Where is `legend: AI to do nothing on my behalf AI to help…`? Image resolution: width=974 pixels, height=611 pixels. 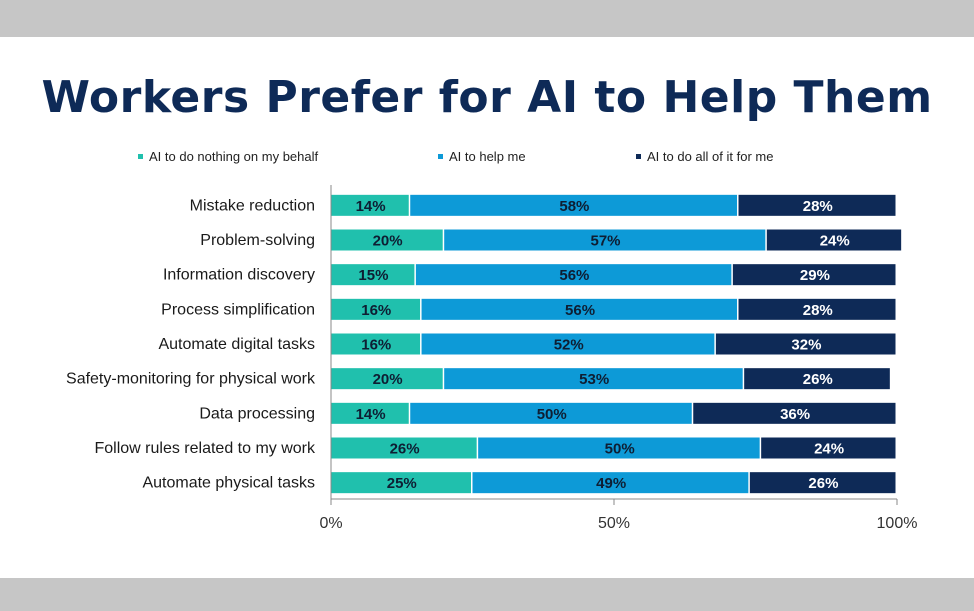
legend: AI to do nothing on my behalf AI to help… is located at coordinates (487, 158).